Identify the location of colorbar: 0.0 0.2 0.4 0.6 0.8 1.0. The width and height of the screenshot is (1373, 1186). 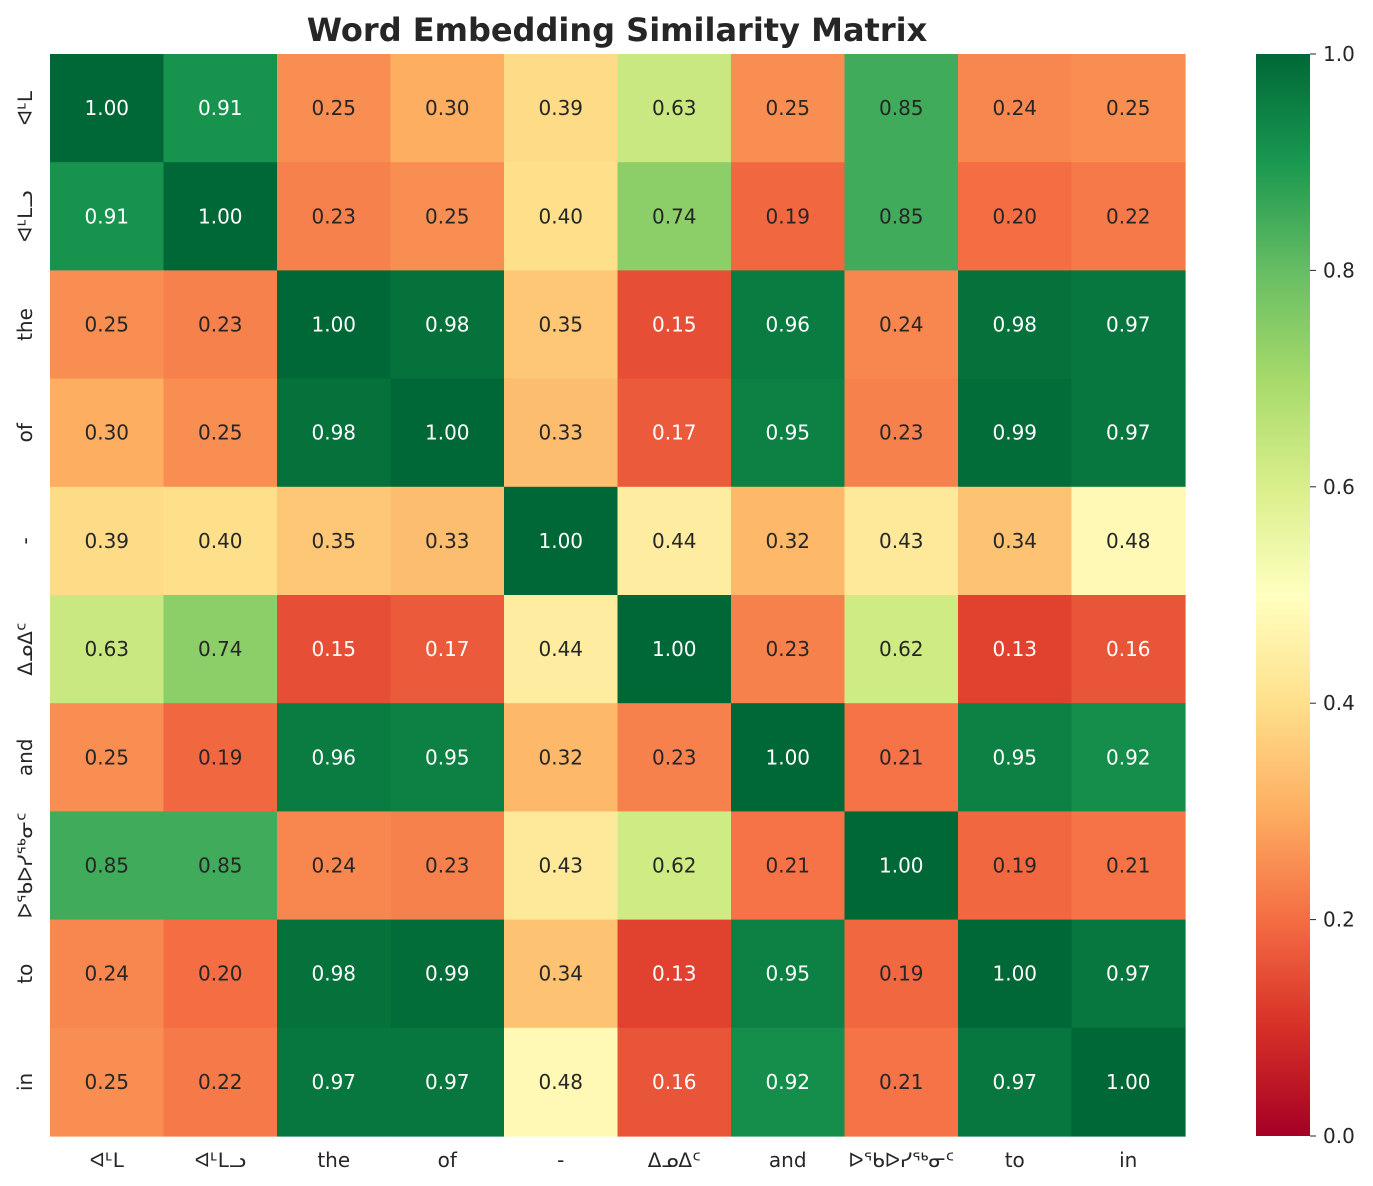
(1305, 595).